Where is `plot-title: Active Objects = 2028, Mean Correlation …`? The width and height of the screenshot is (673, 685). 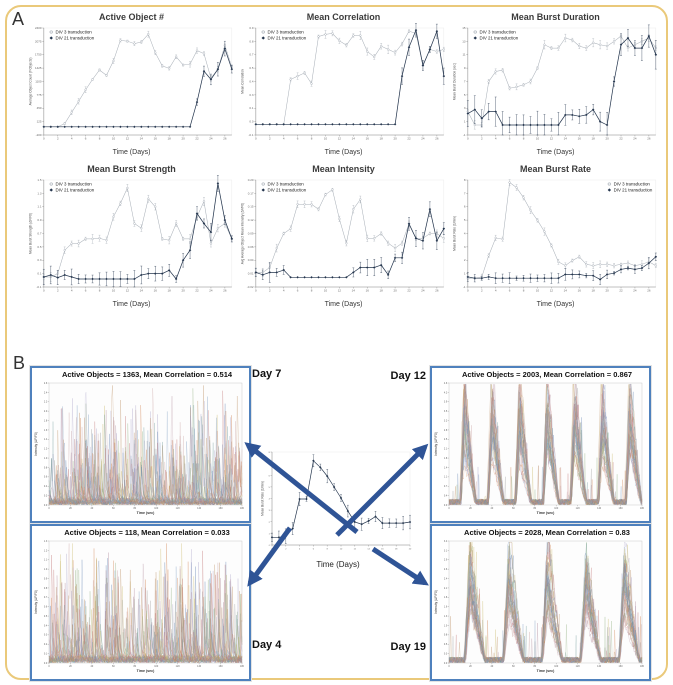
plot-title: Active Objects = 2028, Mean Correlation … is located at coordinates (547, 532).